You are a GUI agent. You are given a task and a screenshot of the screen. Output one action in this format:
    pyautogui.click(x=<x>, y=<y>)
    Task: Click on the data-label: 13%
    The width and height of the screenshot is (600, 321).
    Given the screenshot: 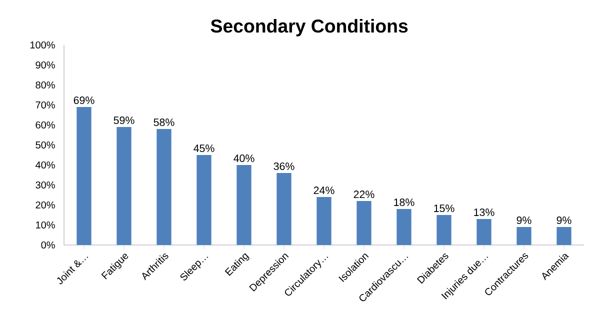 What is the action you would take?
    pyautogui.click(x=484, y=212)
    